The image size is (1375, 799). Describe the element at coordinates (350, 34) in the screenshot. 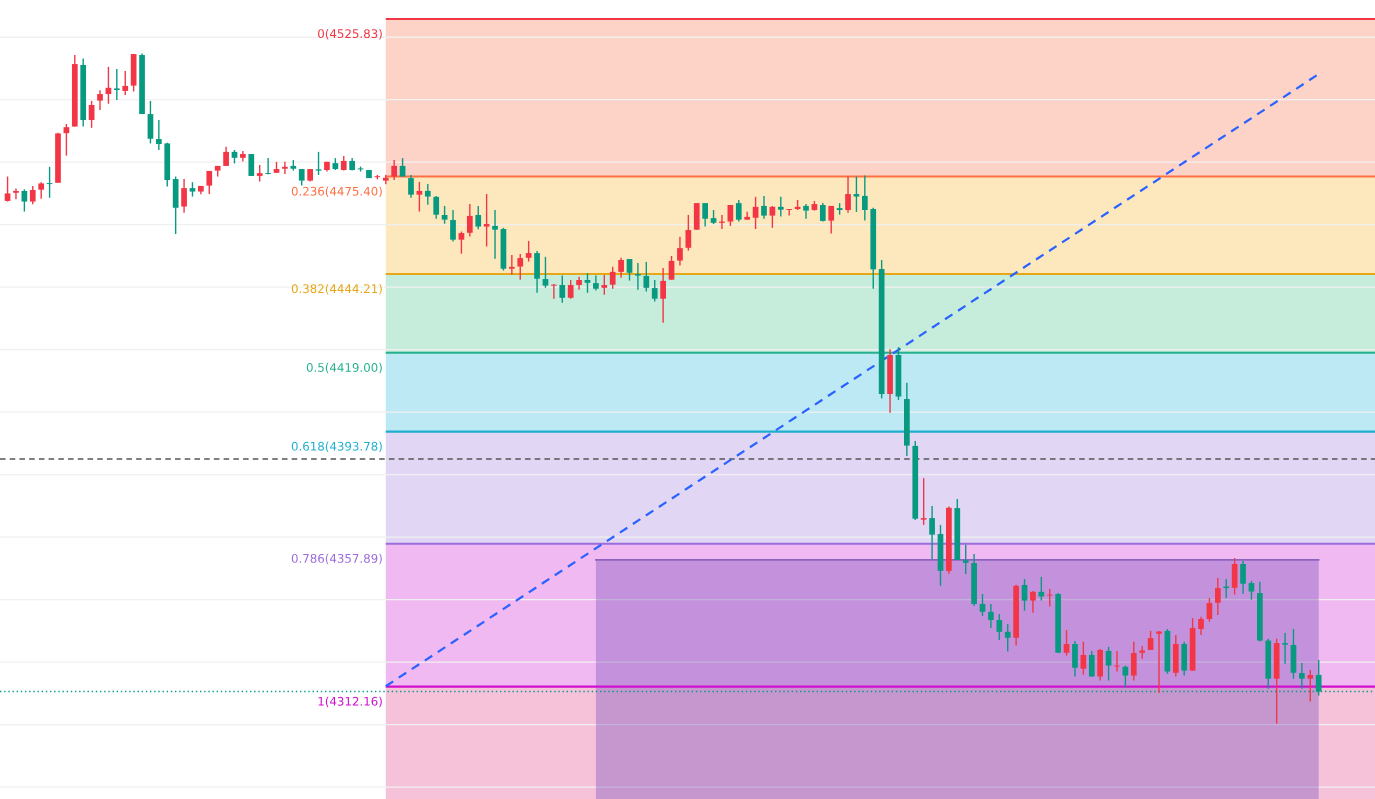

I see `ref-line-label: 0(4525.83)` at that location.